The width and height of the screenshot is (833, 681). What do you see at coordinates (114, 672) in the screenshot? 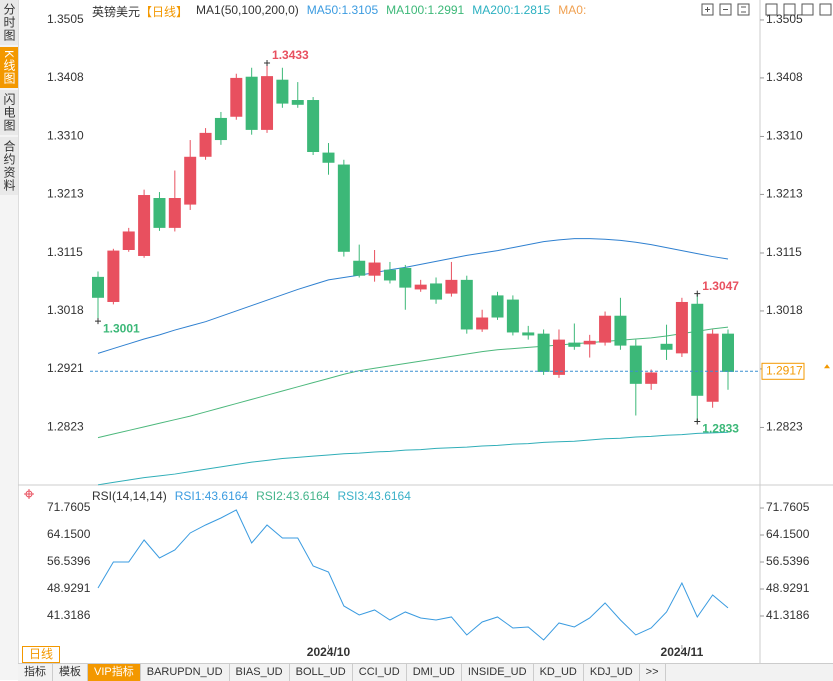
I see `toolbar-tab: VIP指标` at bounding box center [114, 672].